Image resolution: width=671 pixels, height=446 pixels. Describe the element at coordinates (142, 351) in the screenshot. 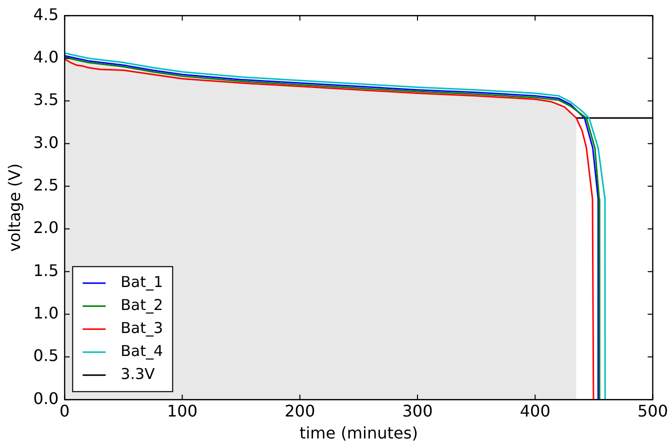

I see `legend-label: Bat_4` at that location.